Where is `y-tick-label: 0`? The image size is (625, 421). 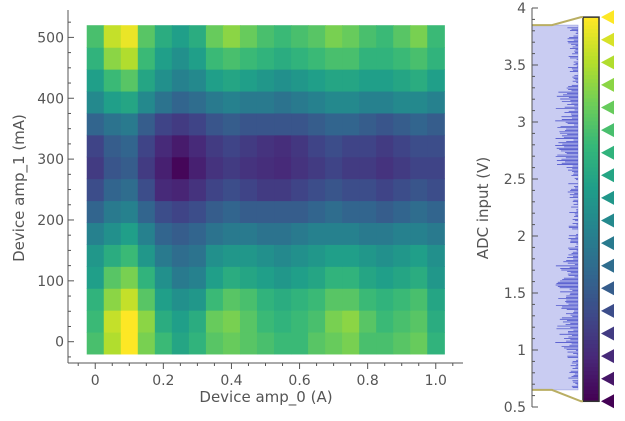 y-tick-label: 0 is located at coordinates (59, 343).